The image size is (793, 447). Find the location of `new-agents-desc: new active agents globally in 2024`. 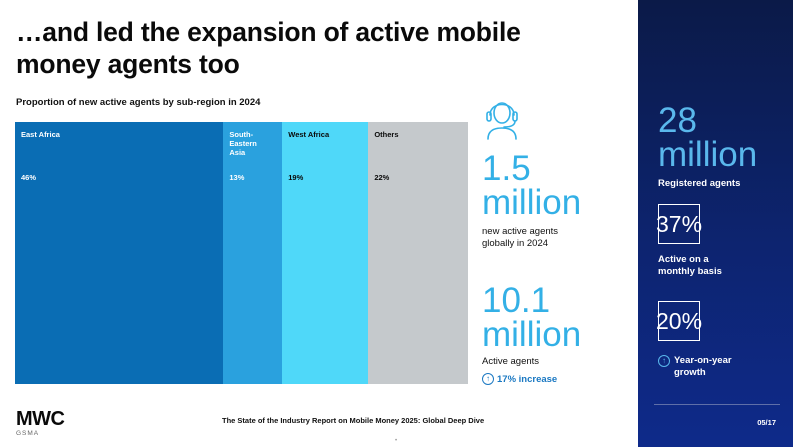

new-agents-desc: new active agents globally in 2024 is located at coordinates (520, 237).